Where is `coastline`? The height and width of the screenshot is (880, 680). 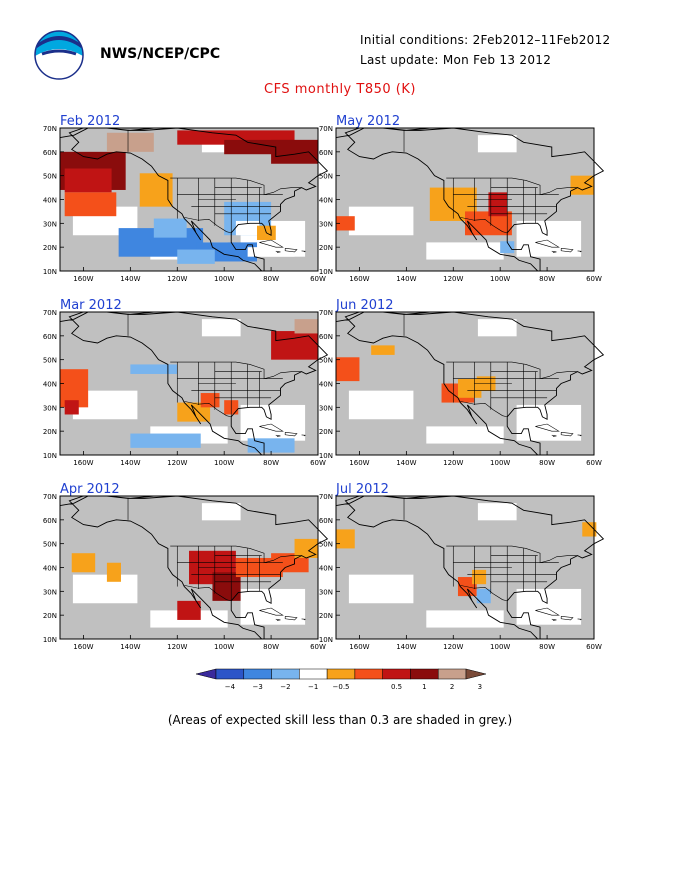 coastline is located at coordinates (194, 199).